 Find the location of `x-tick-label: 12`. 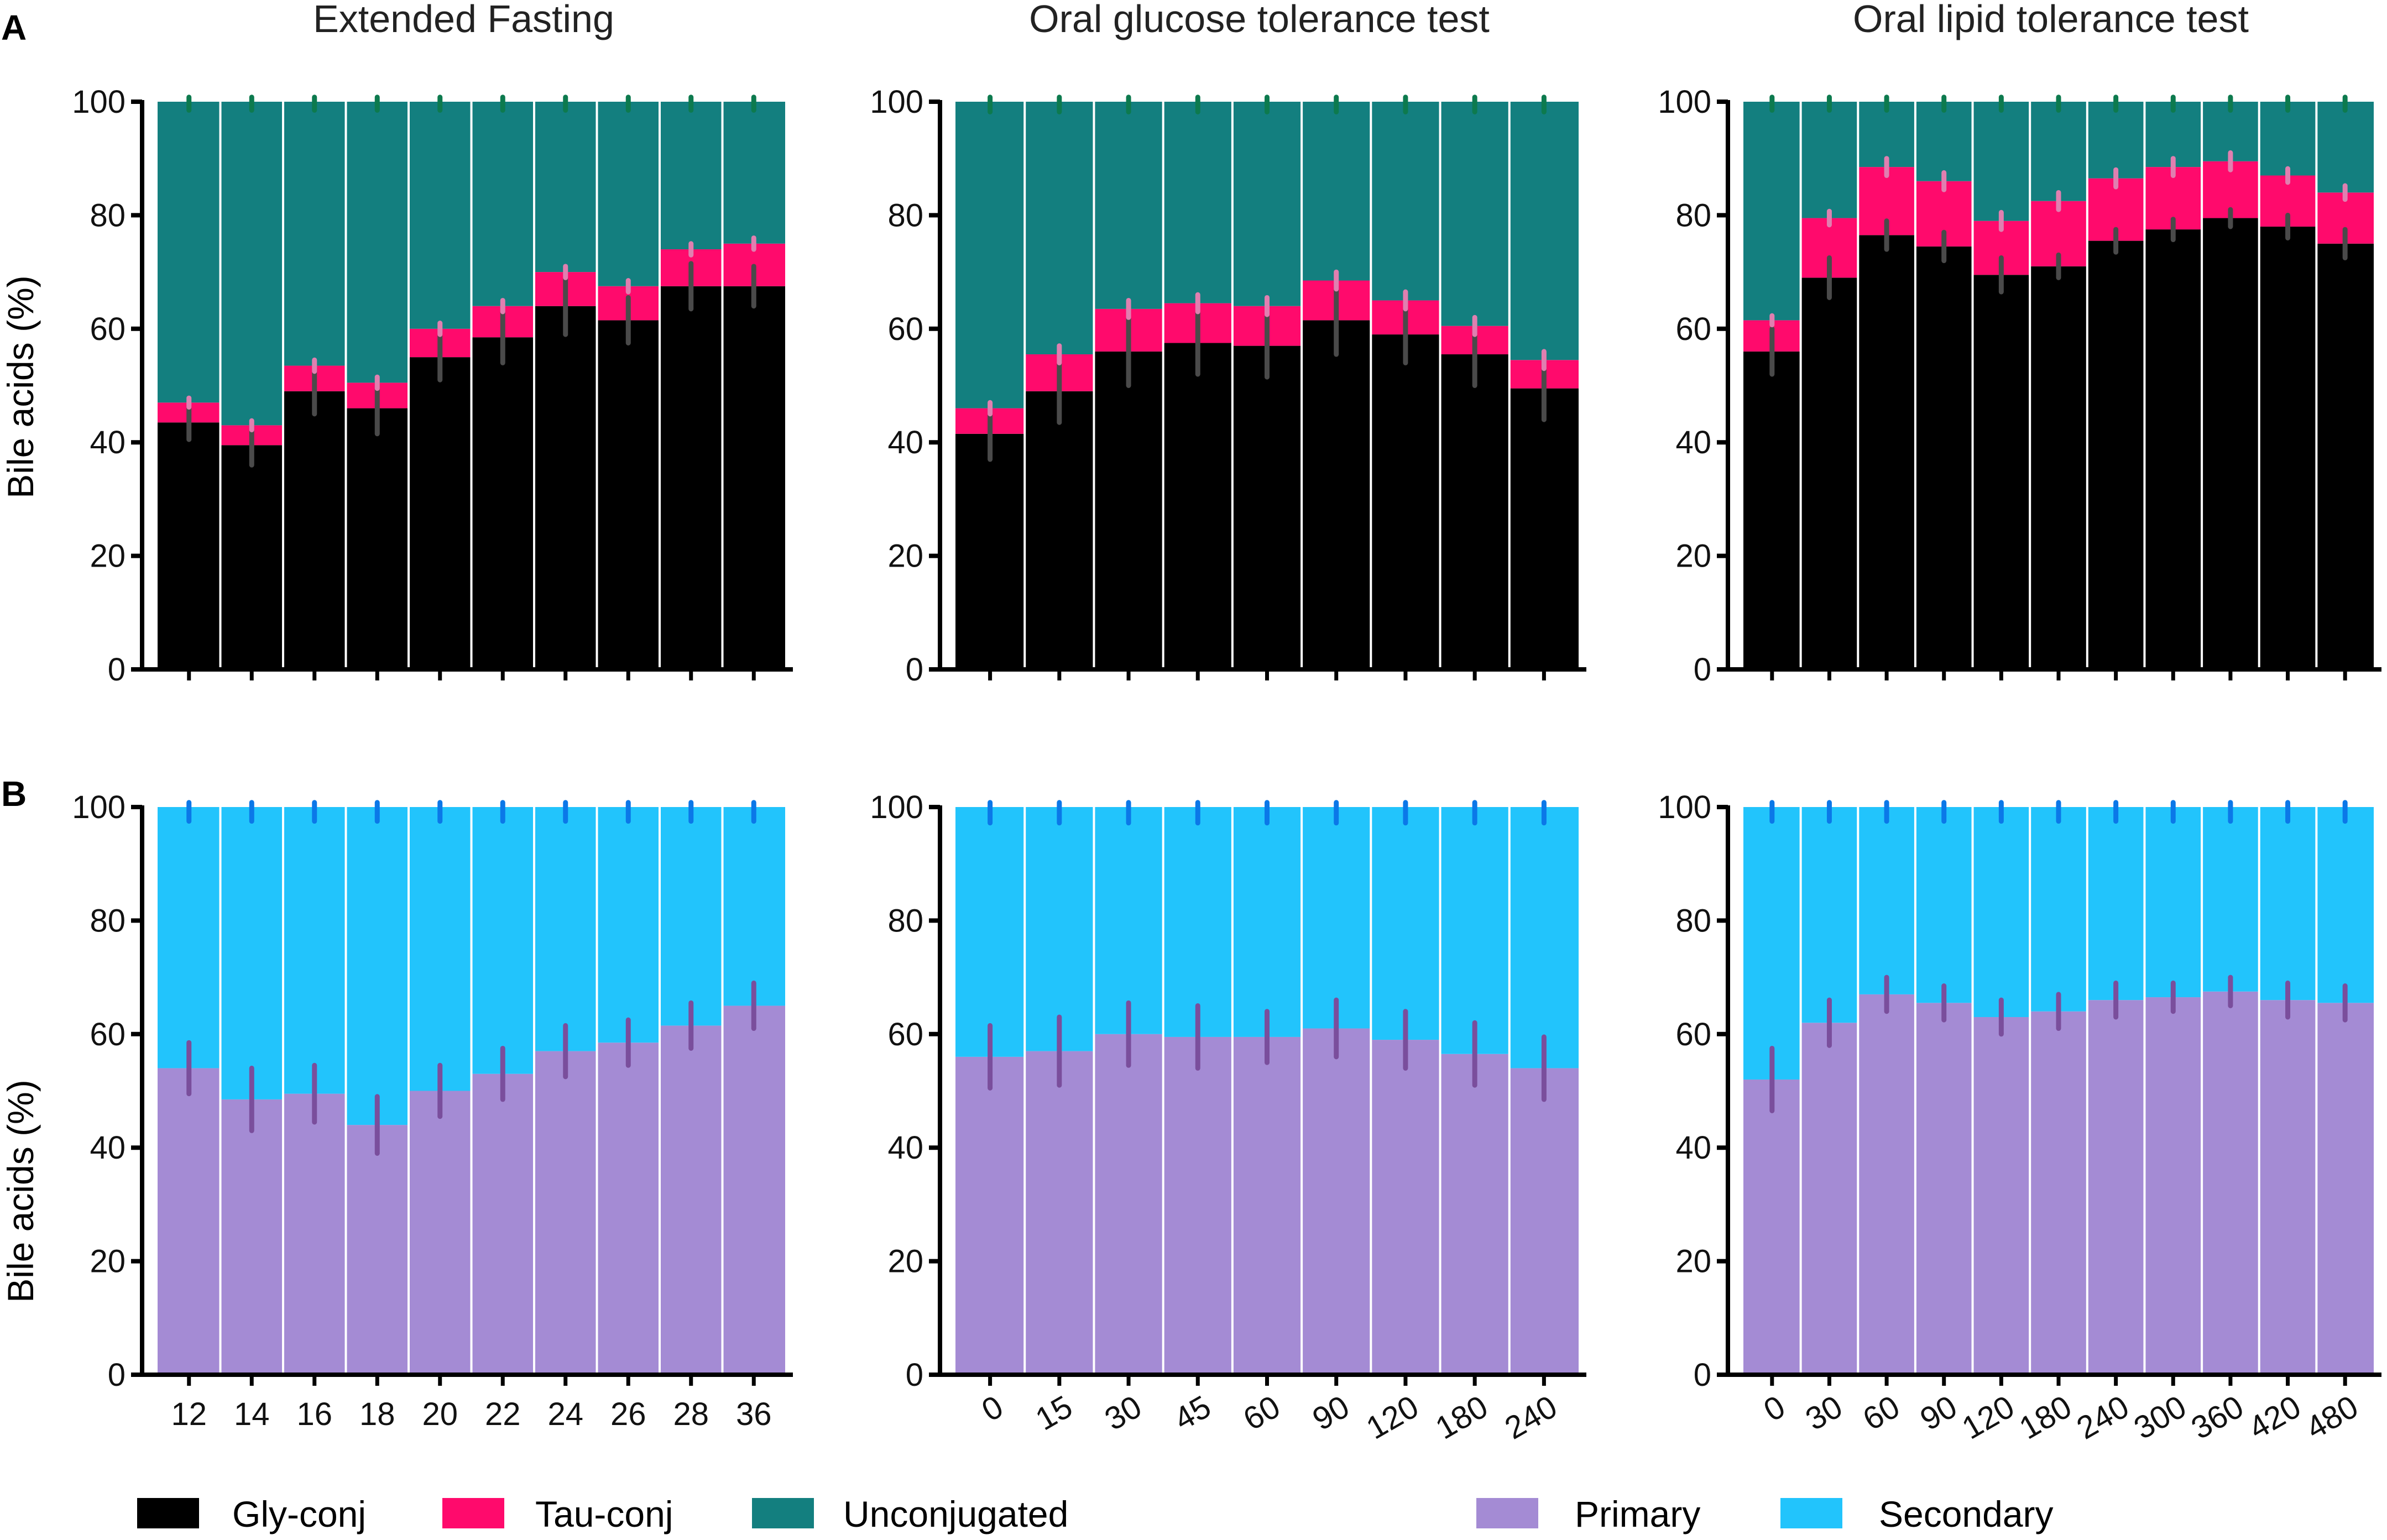

x-tick-label: 12 is located at coordinates (189, 1414).